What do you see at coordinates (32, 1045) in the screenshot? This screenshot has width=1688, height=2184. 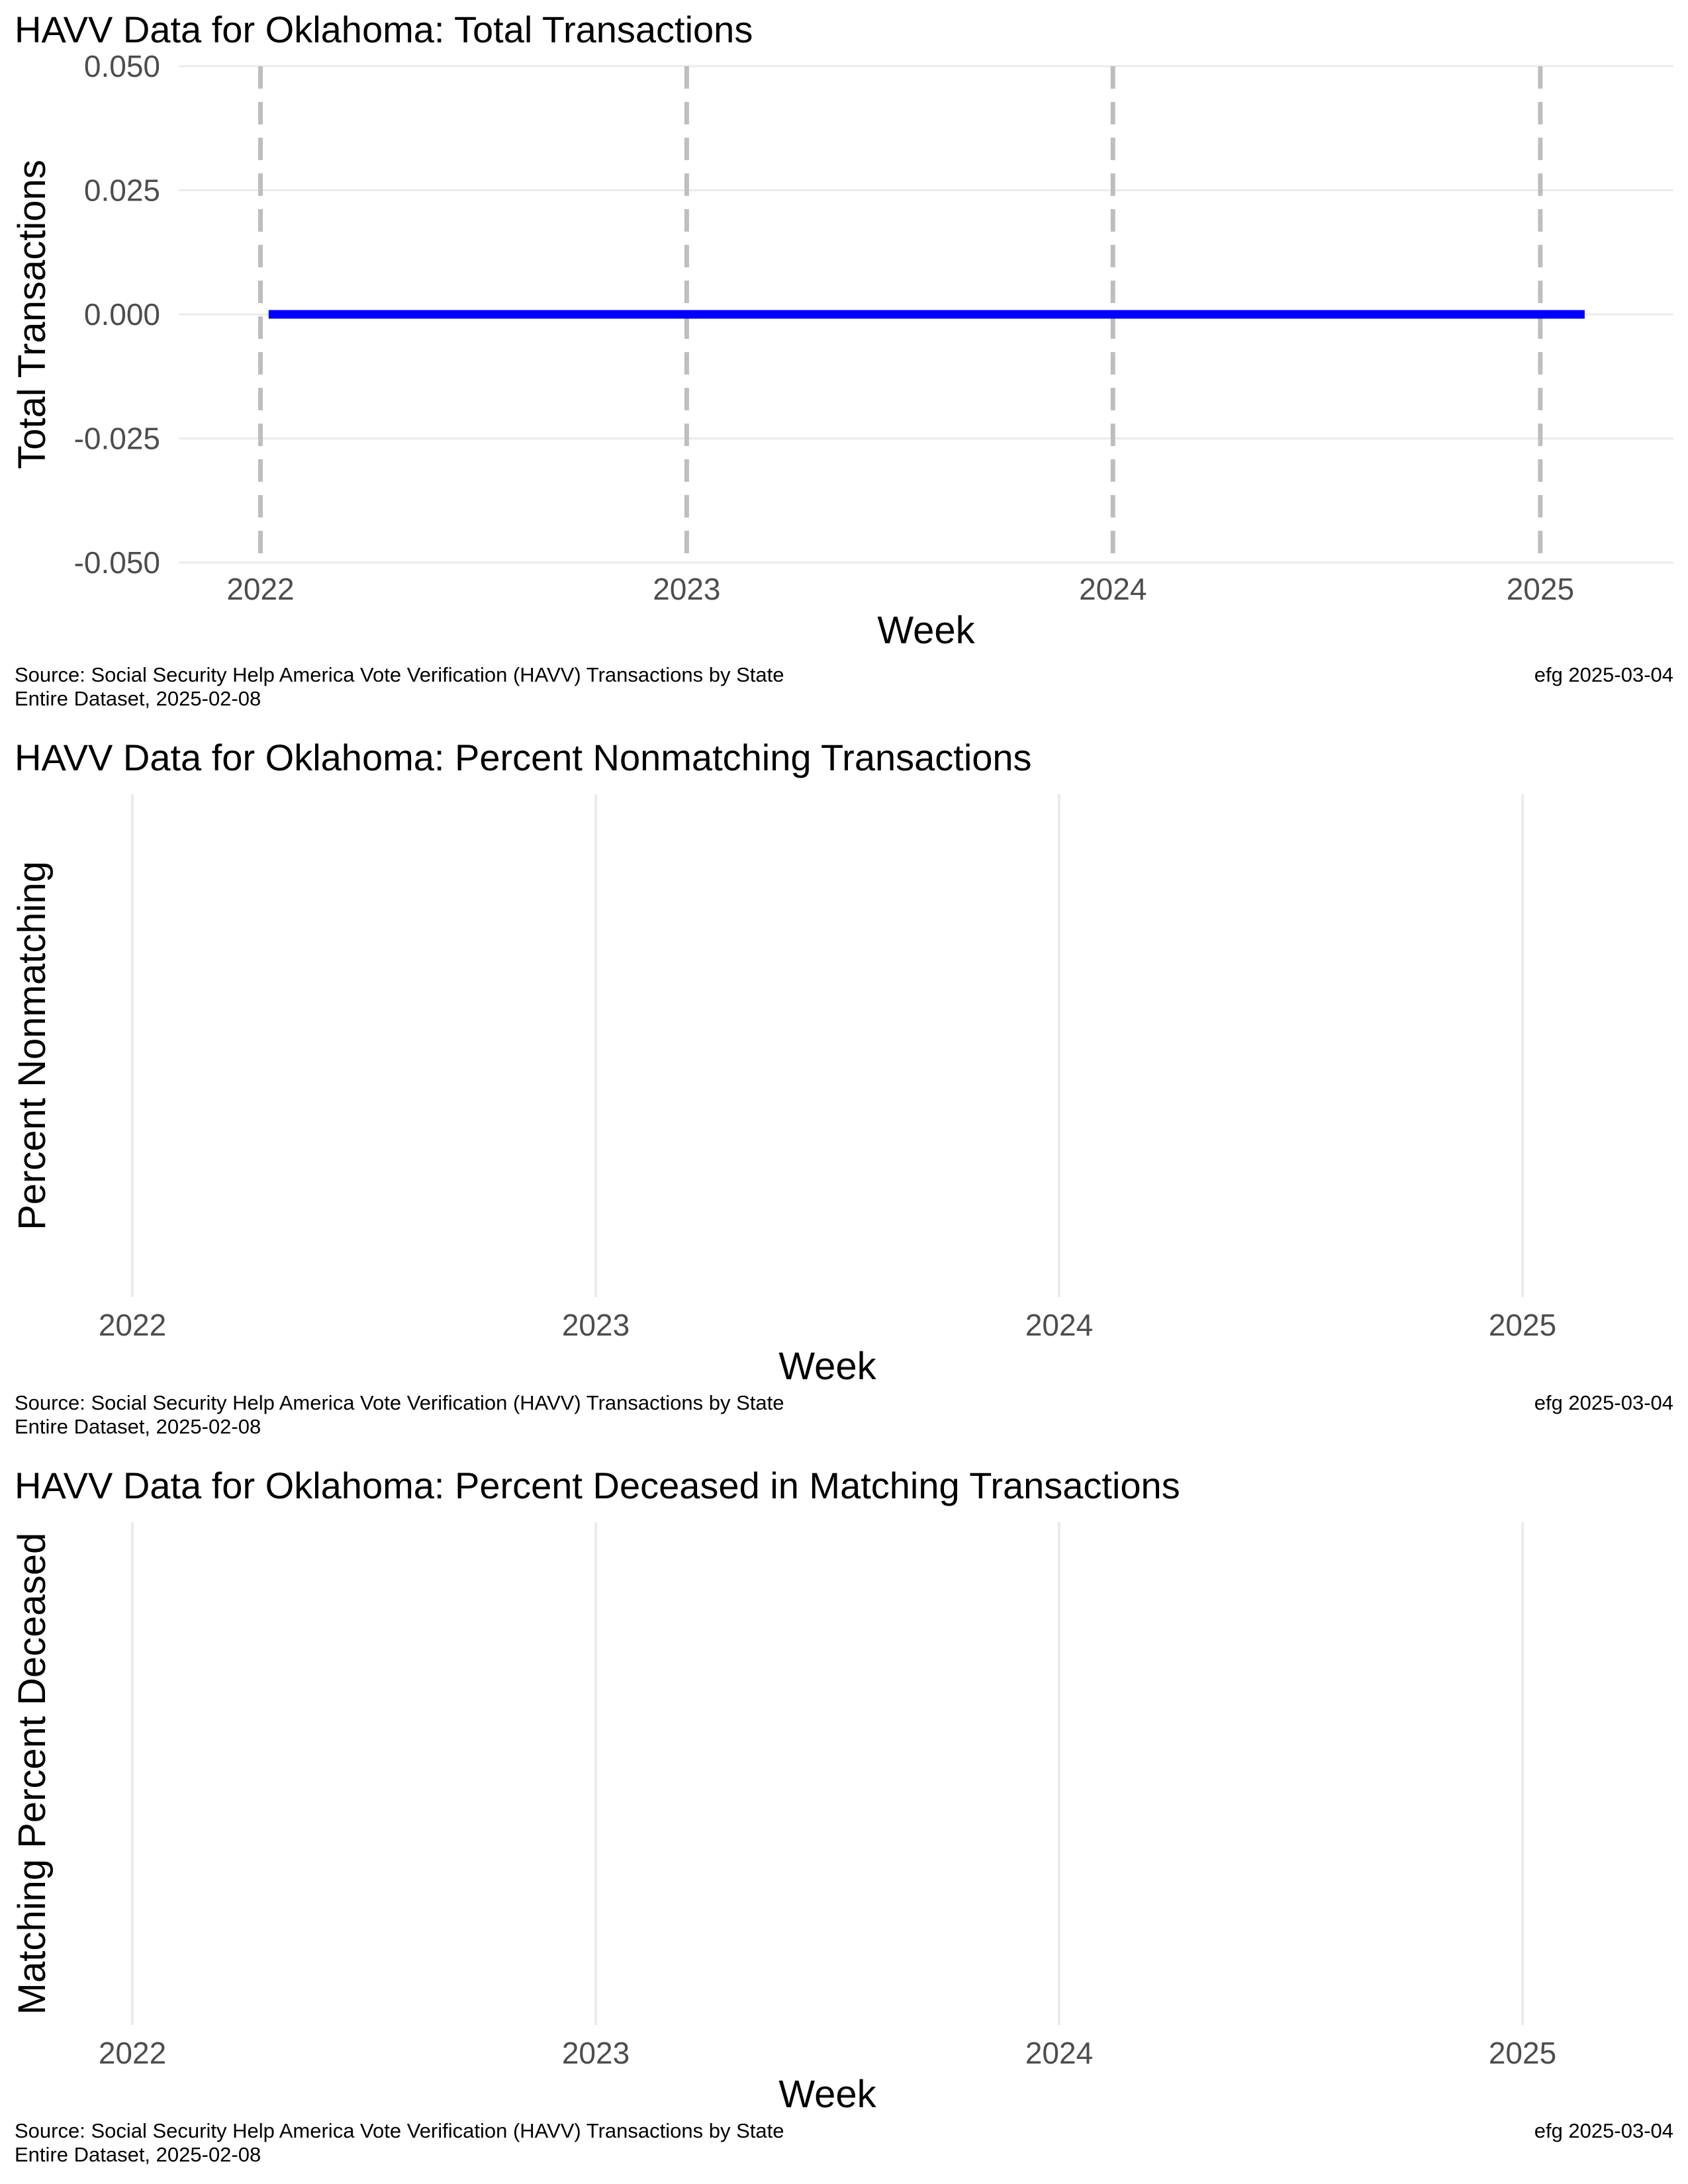 I see `y-axis-label: Percent Nonmatching` at bounding box center [32, 1045].